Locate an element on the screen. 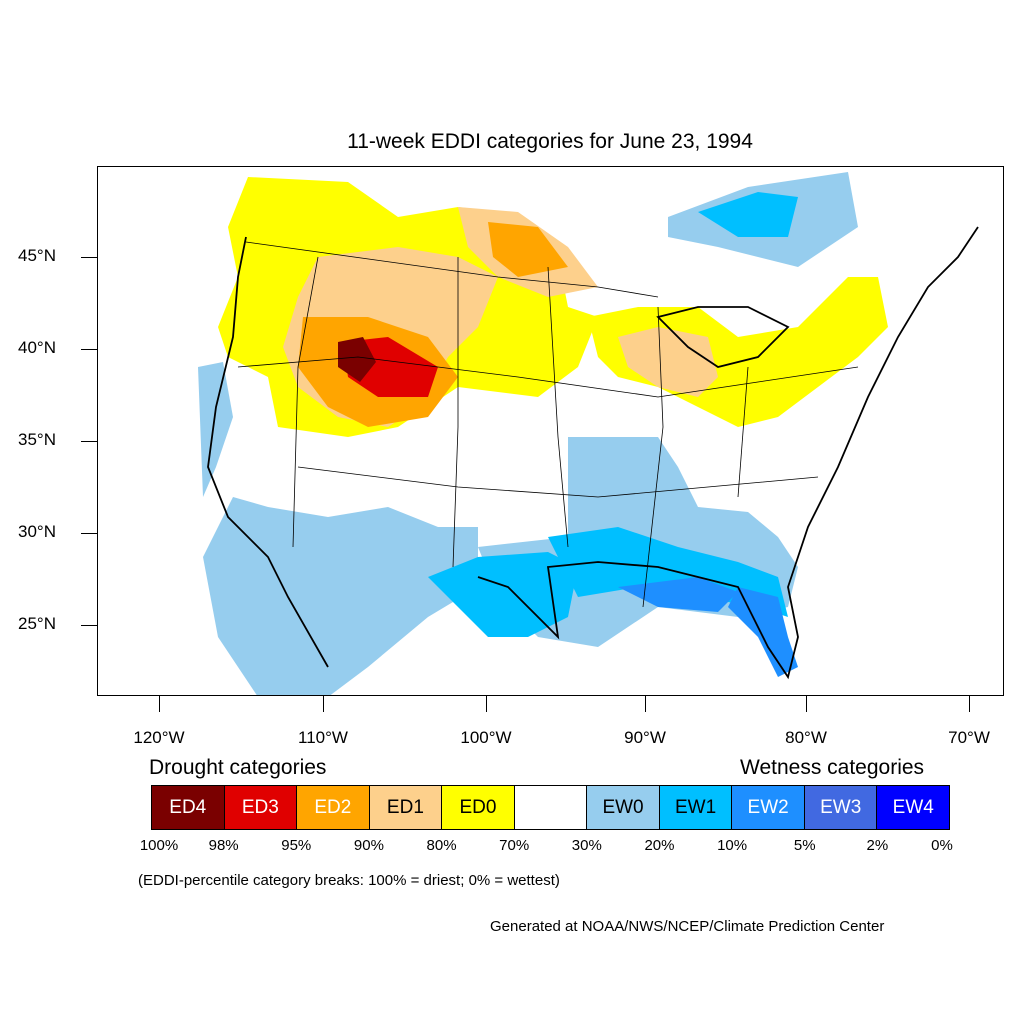 The width and height of the screenshot is (1024, 1024). lat-label-35: 35°N is located at coordinates (37, 439).